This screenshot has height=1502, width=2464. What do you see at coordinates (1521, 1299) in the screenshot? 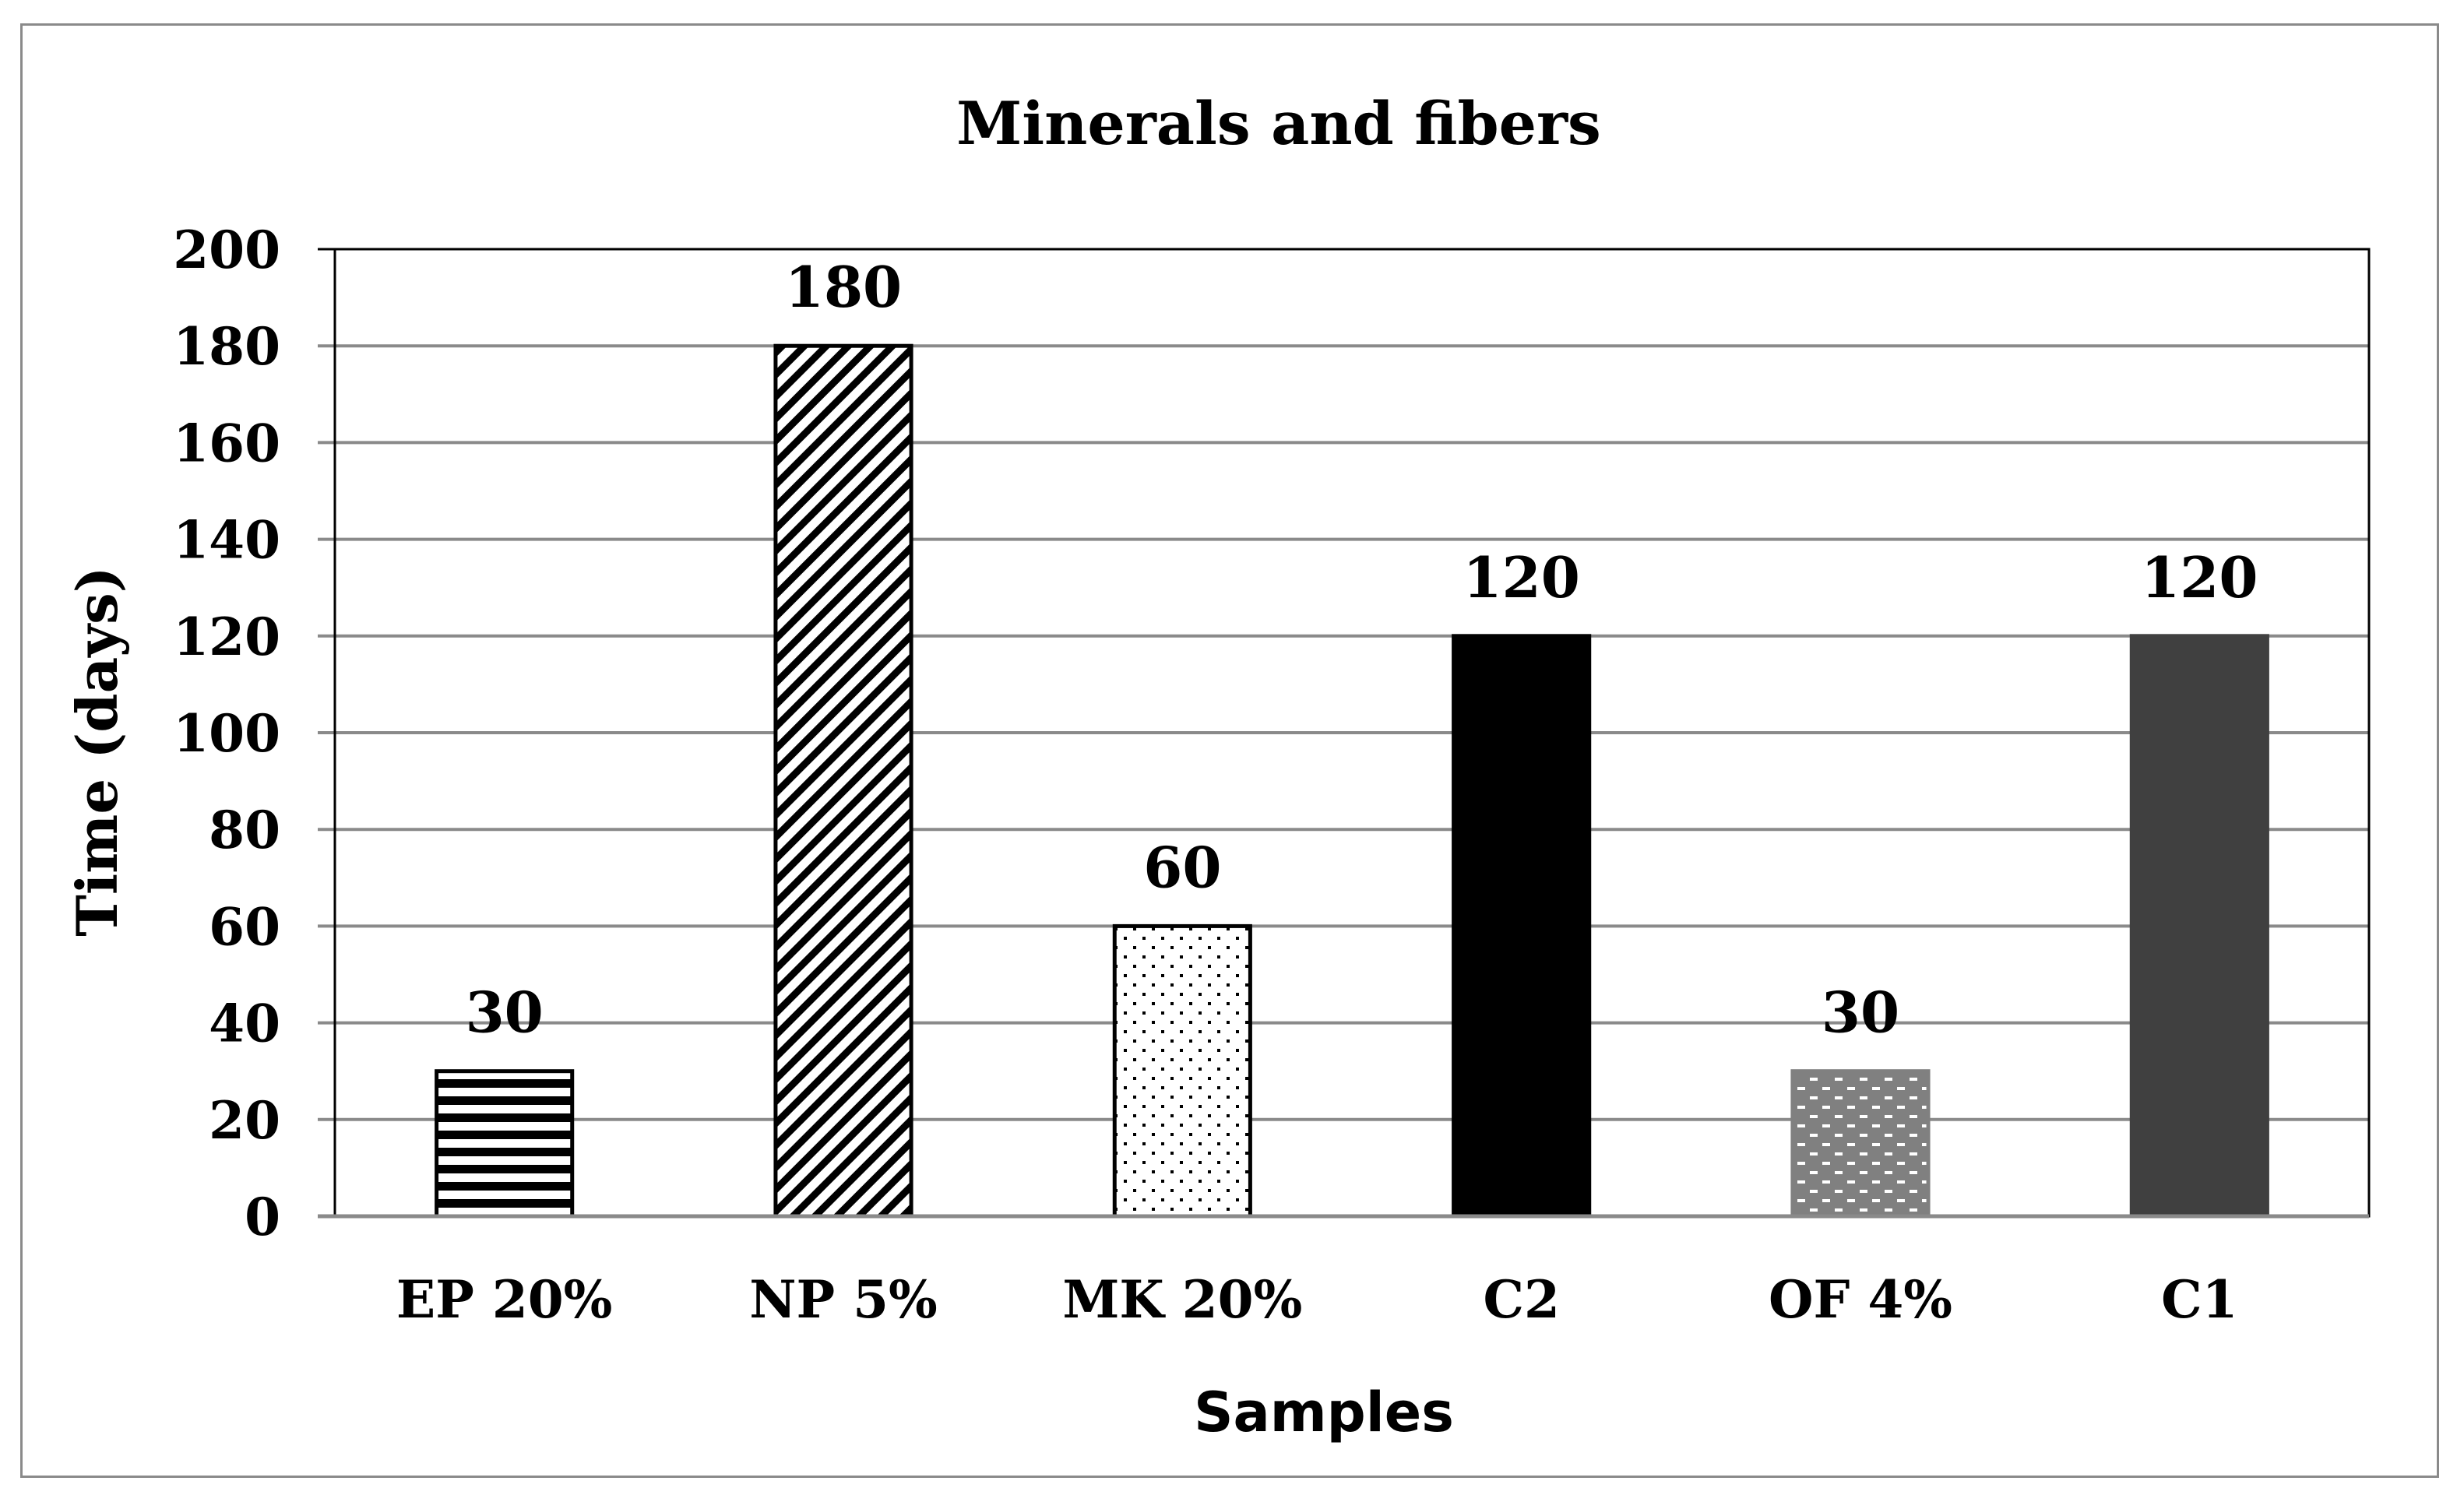
I see `x-tick-label: C2` at bounding box center [1521, 1299].